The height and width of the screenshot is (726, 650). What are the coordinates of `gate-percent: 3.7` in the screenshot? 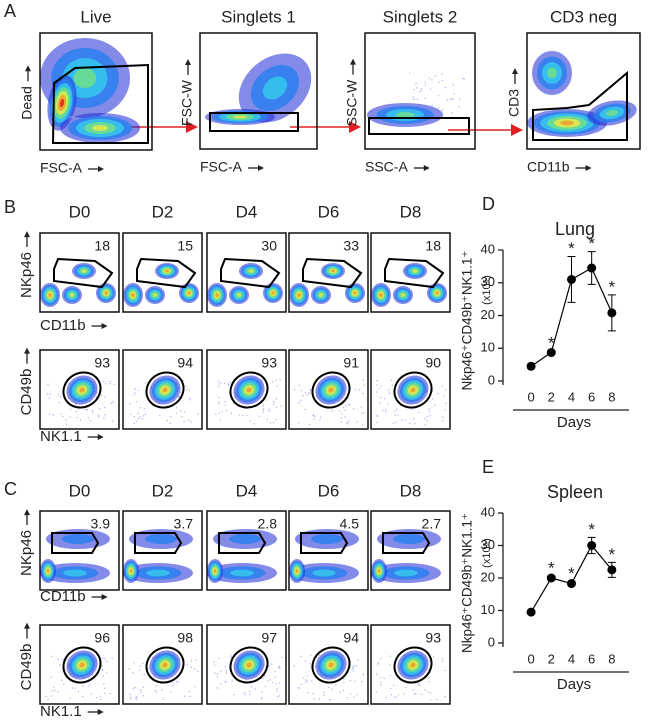 It's located at (184, 524).